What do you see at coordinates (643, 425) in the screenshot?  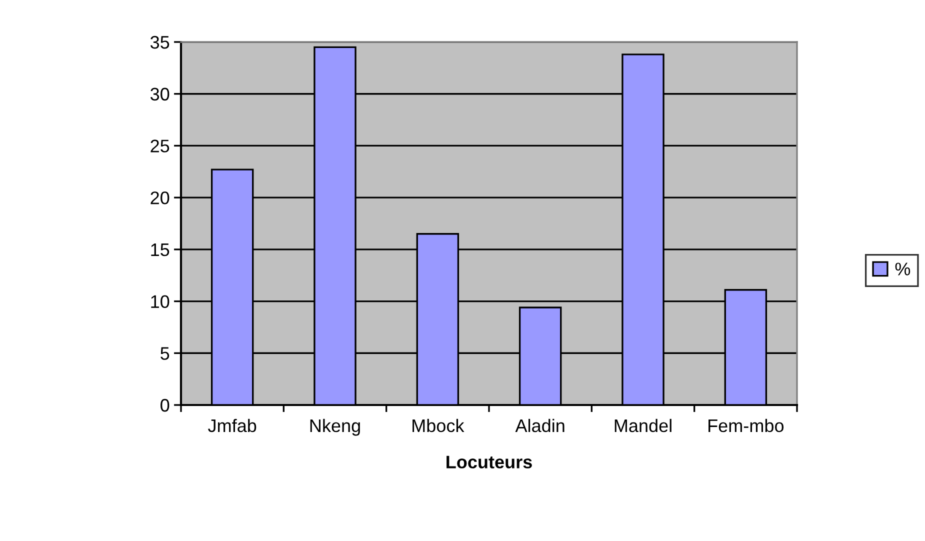 I see `x-tick-label: Mandel` at bounding box center [643, 425].